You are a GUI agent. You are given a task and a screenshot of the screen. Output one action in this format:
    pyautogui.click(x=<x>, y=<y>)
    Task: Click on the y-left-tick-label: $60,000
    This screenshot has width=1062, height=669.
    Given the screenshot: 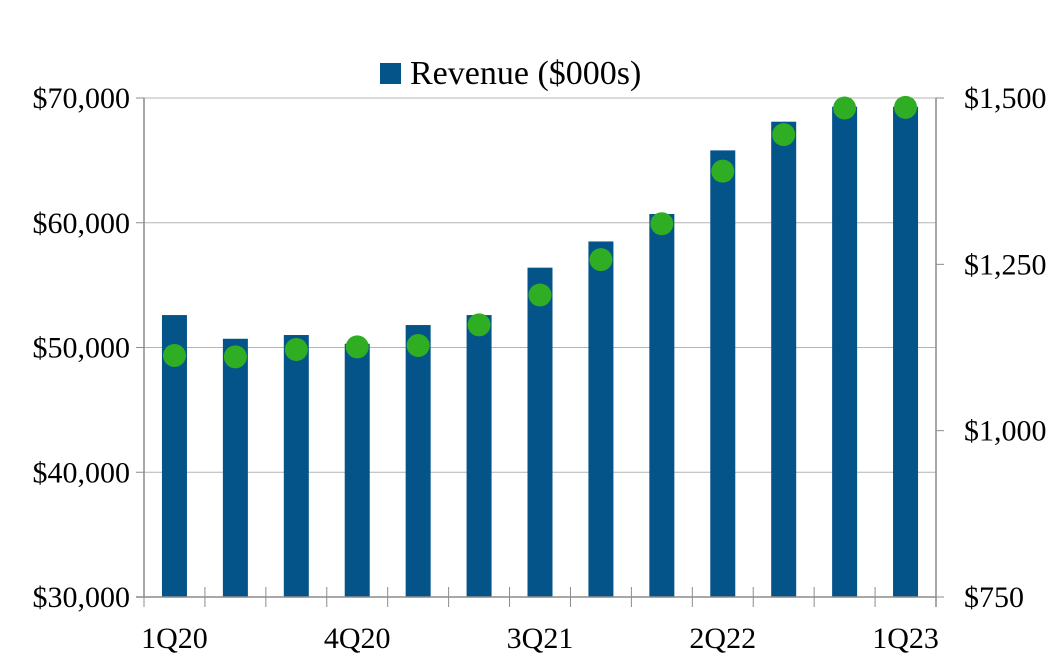 What is the action you would take?
    pyautogui.click(x=82, y=223)
    